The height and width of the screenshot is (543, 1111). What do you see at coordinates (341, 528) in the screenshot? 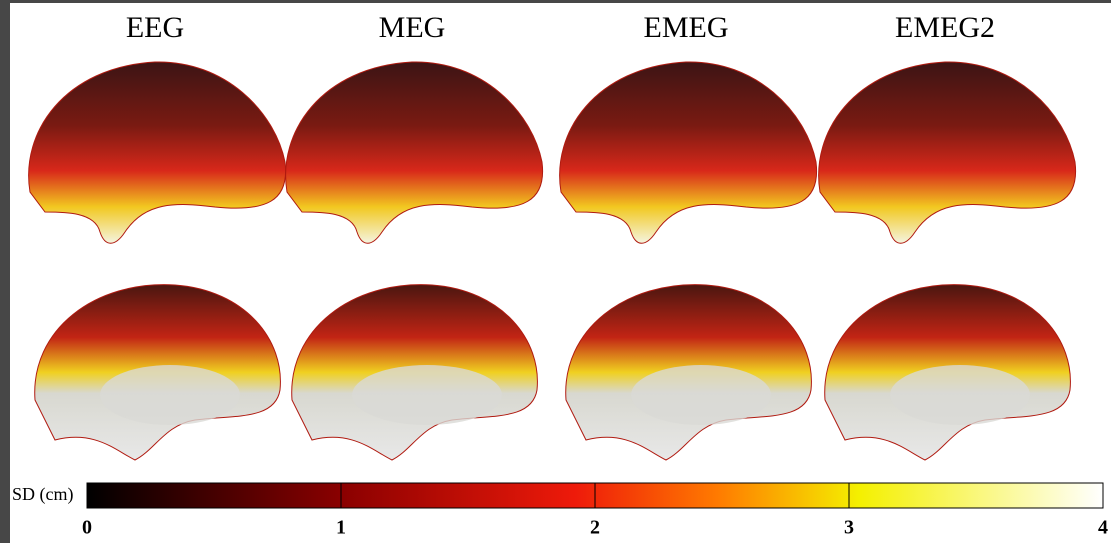
I see `tick-label: 1` at bounding box center [341, 528].